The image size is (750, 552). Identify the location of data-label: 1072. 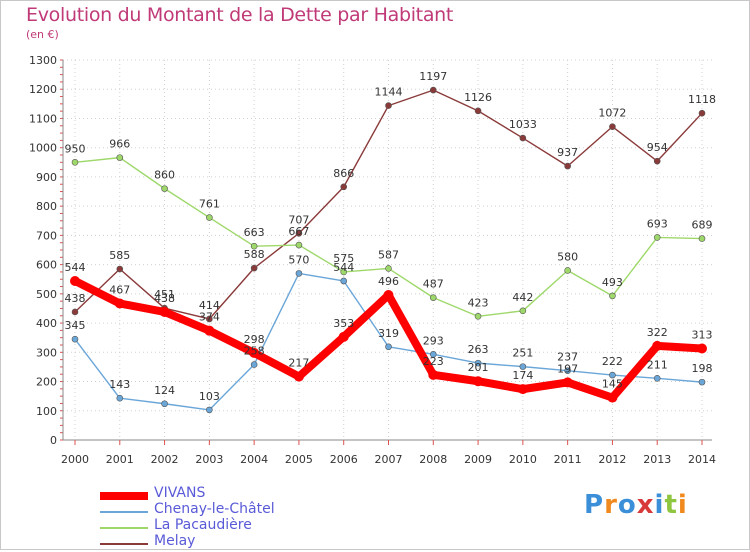
(612, 113).